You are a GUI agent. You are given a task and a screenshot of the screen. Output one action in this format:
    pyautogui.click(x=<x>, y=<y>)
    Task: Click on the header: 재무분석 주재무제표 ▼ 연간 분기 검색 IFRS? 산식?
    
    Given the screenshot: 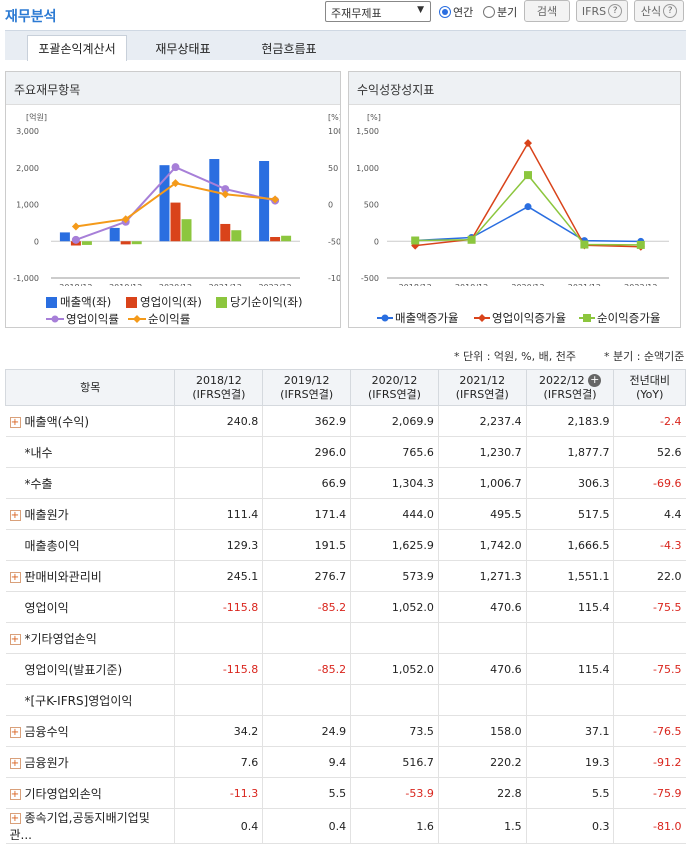 What is the action you would take?
    pyautogui.click(x=343, y=15)
    